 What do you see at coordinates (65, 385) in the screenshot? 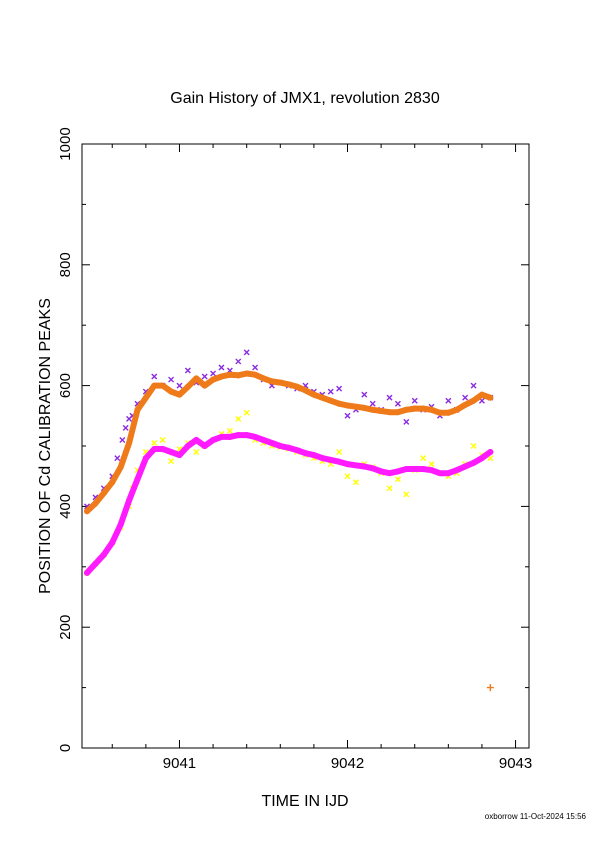
I see `y-tick-label: 600` at bounding box center [65, 385].